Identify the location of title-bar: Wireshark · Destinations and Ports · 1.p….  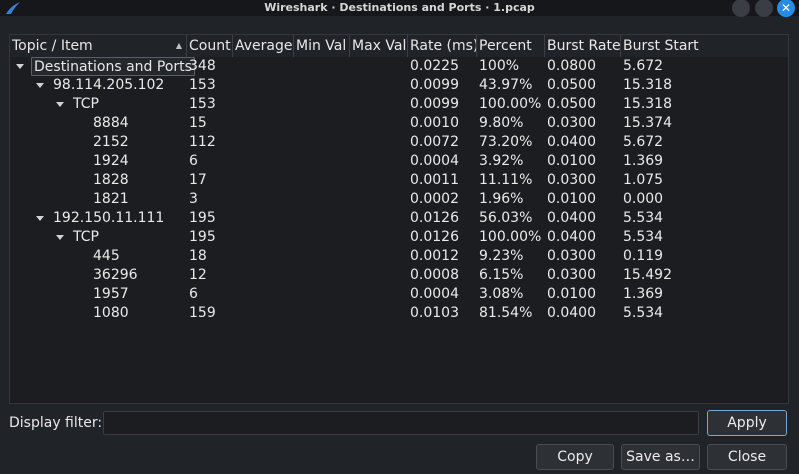
(399, 8).